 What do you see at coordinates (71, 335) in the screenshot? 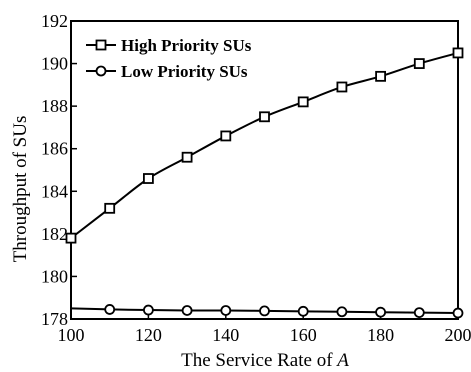
I see `x-tick-label: 100` at bounding box center [71, 335].